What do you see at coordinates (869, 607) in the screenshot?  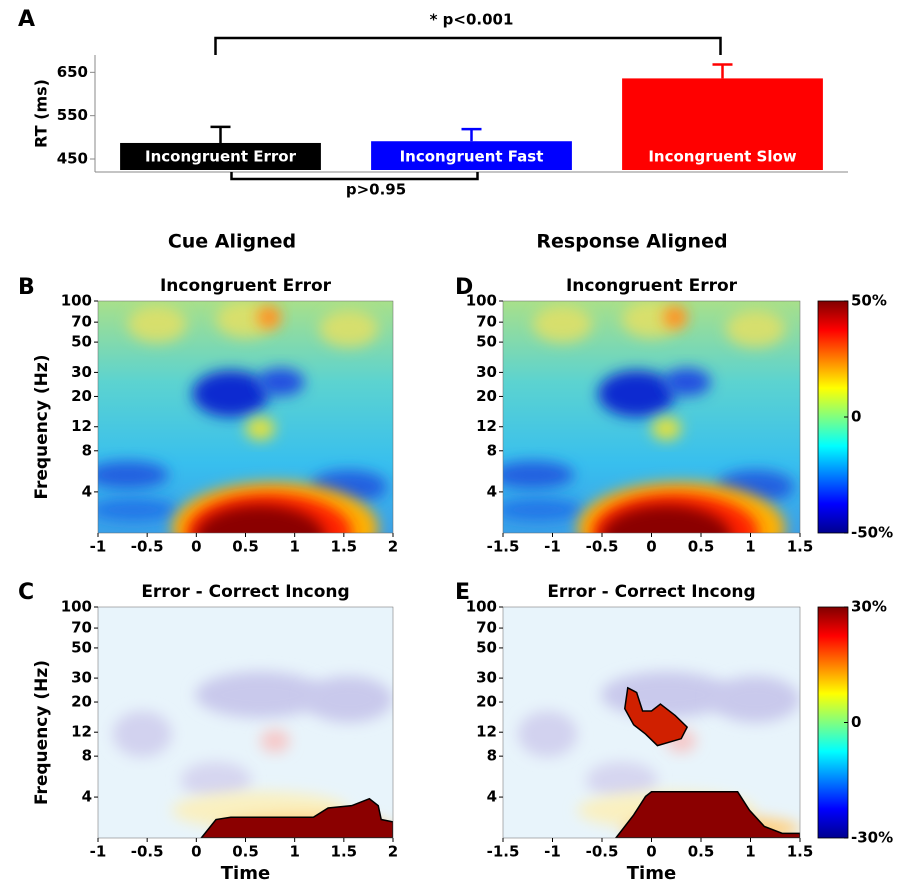 I see `colorbar-label: 30%` at bounding box center [869, 607].